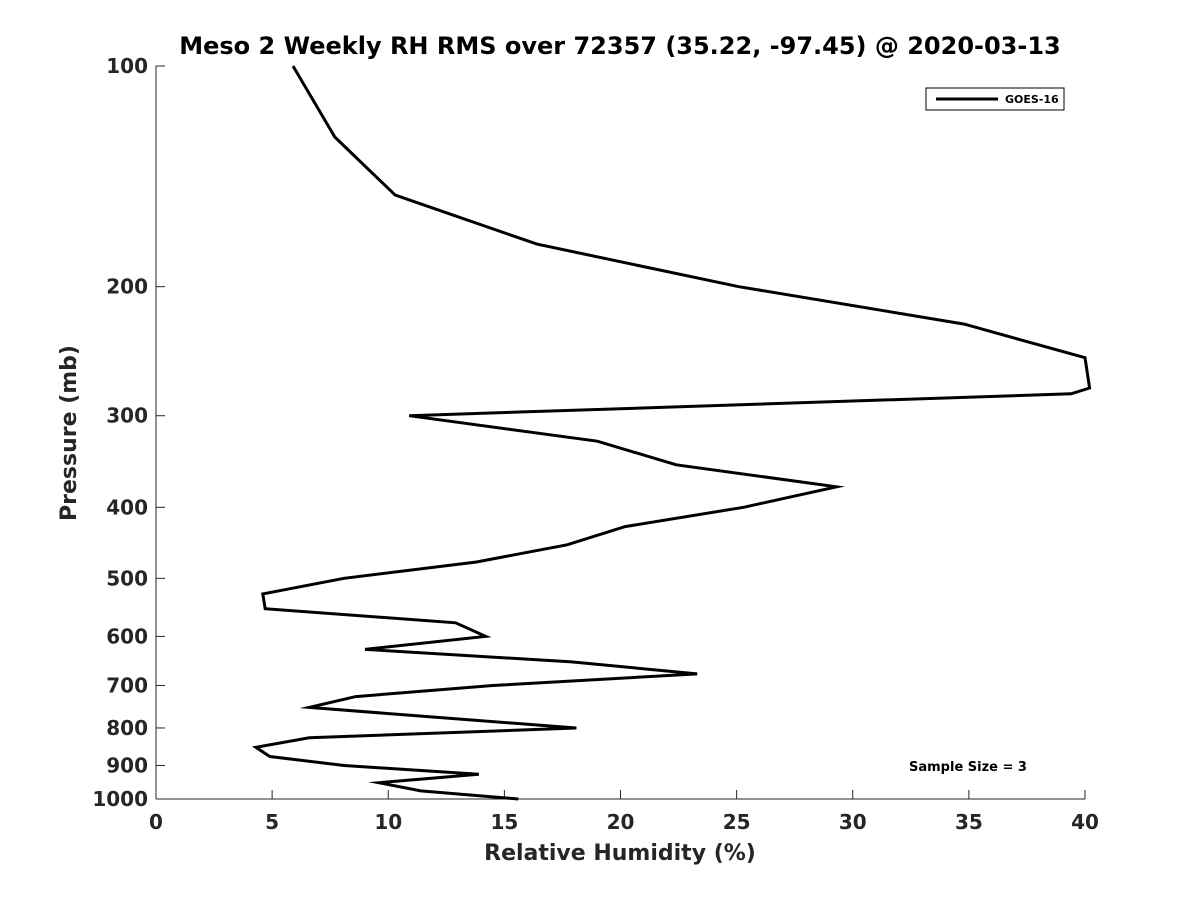 The width and height of the screenshot is (1200, 900). I want to click on y-tick-label: 200, so click(127, 287).